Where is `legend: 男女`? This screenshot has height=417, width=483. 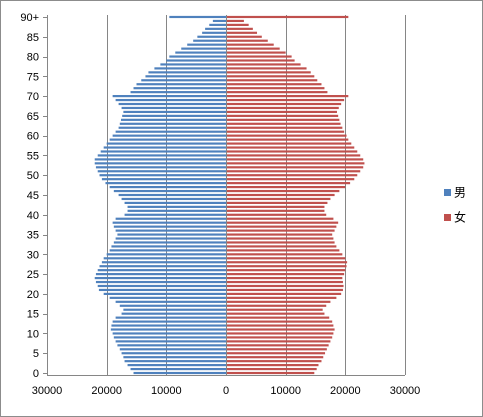
legend: 男女 is located at coordinates (455, 205).